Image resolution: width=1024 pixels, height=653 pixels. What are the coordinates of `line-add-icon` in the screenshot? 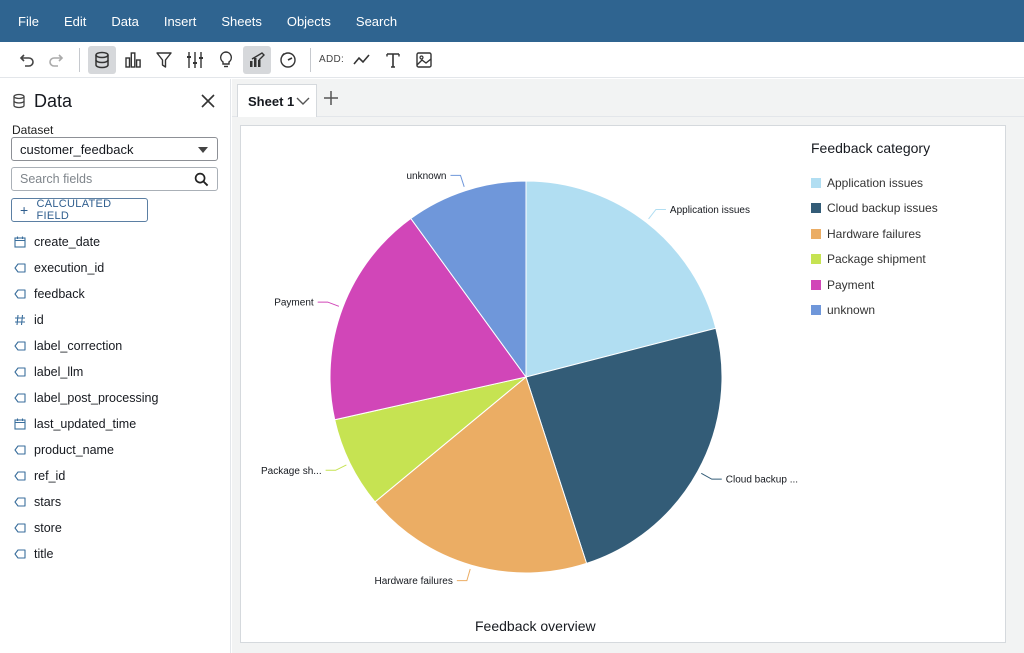 It's located at (361, 59).